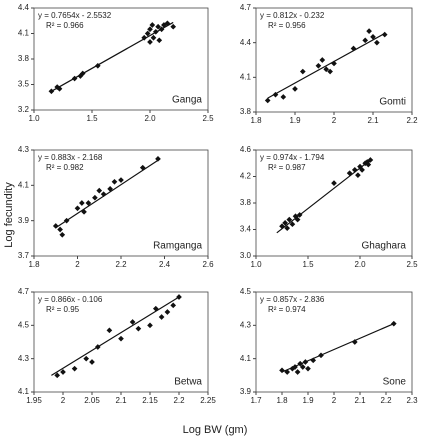 The width and height of the screenshot is (425, 440). Describe the element at coordinates (92, 400) in the screenshot. I see `x-tick-label: 2.05` at that location.